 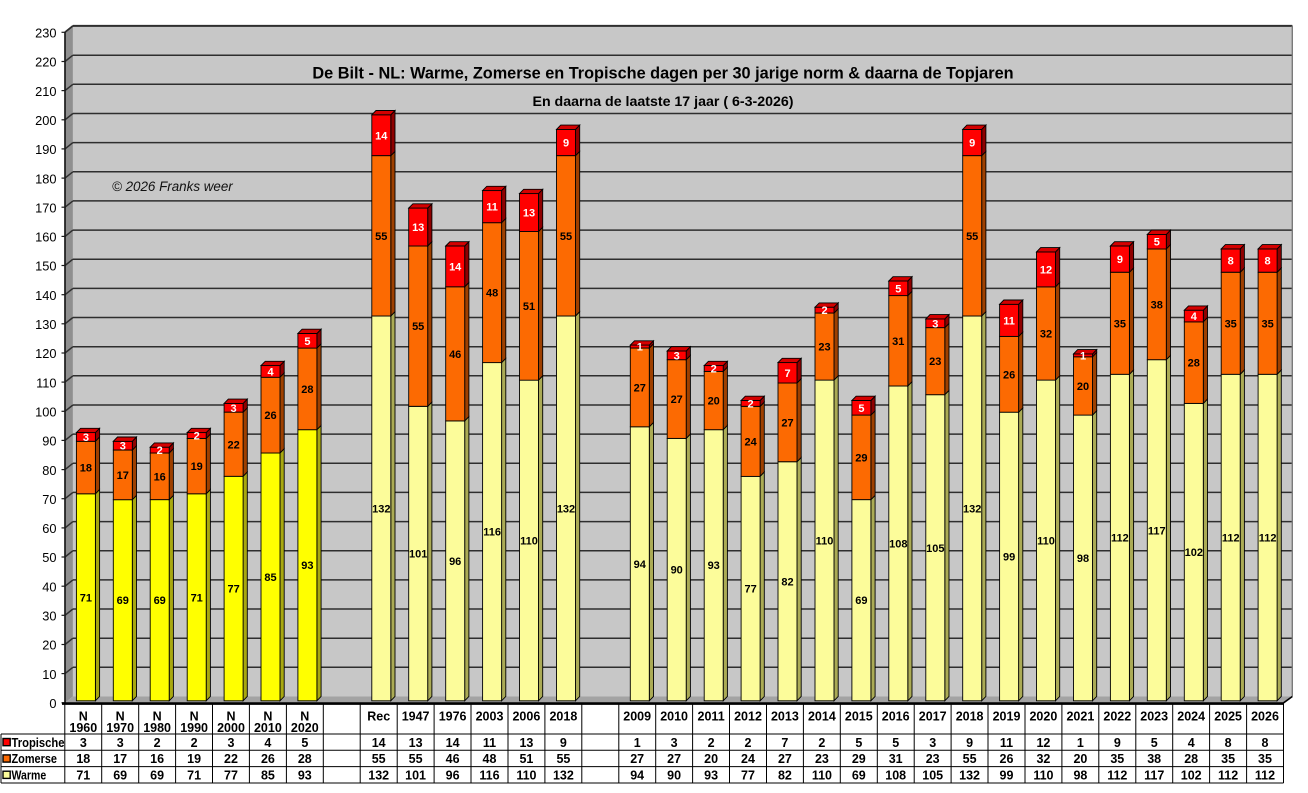 What do you see at coordinates (307, 342) in the screenshot?
I see `svg-text: 5` at bounding box center [307, 342].